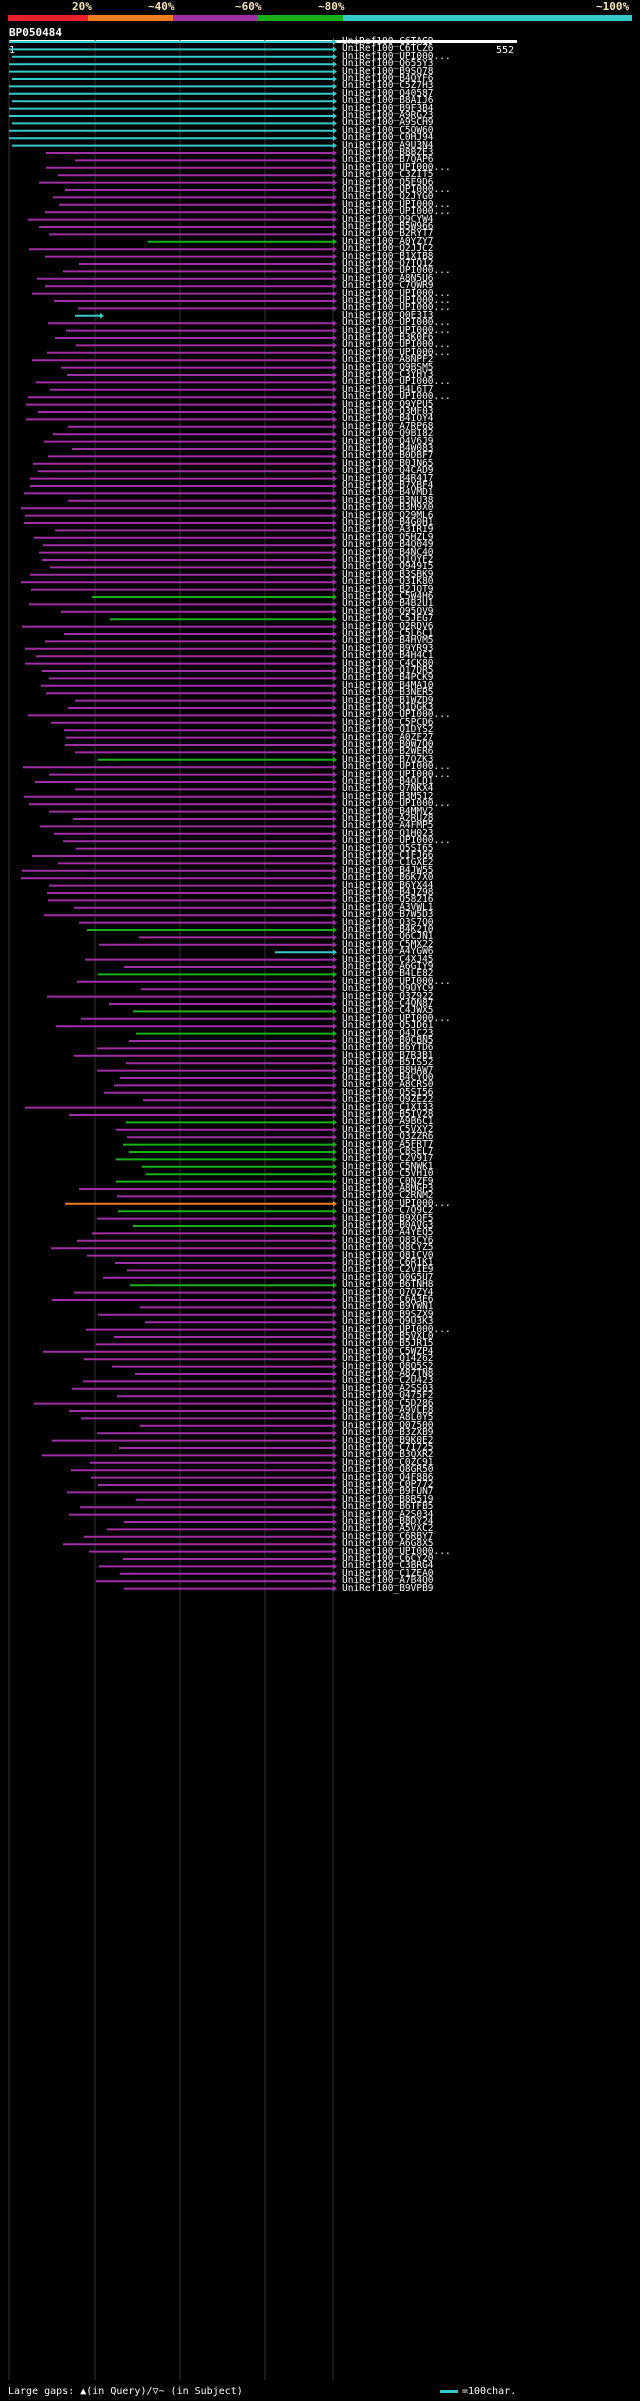  Describe the element at coordinates (388, 1026) in the screenshot. I see `hit-label: UniRef100_Q5JD61` at that location.